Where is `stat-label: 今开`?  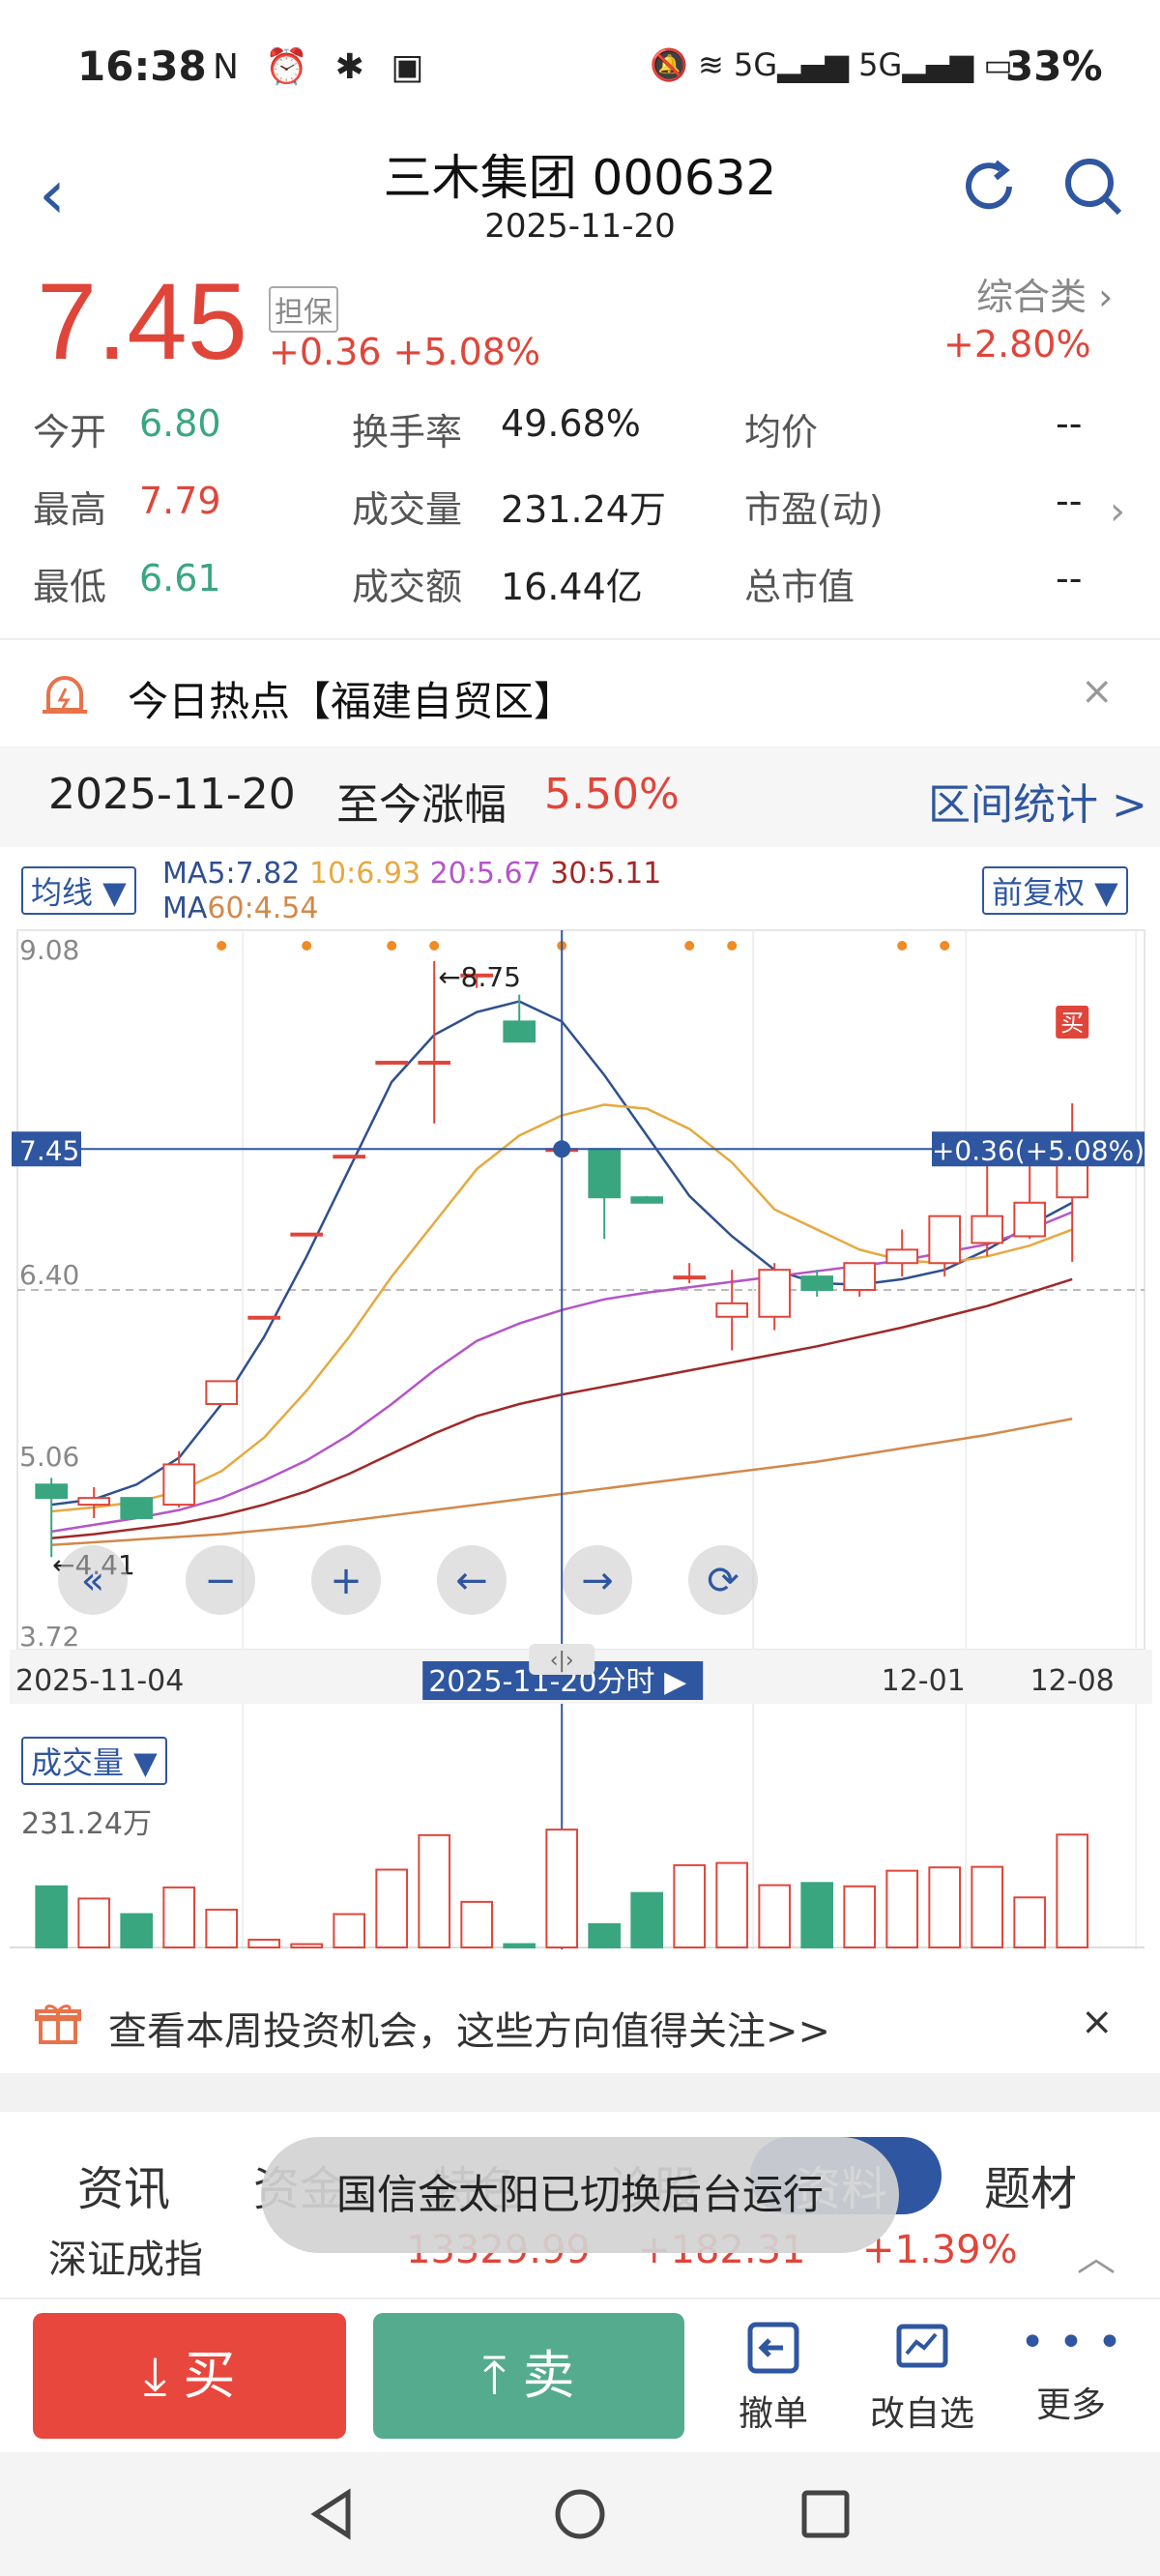 stat-label: 今开 is located at coordinates (70, 432).